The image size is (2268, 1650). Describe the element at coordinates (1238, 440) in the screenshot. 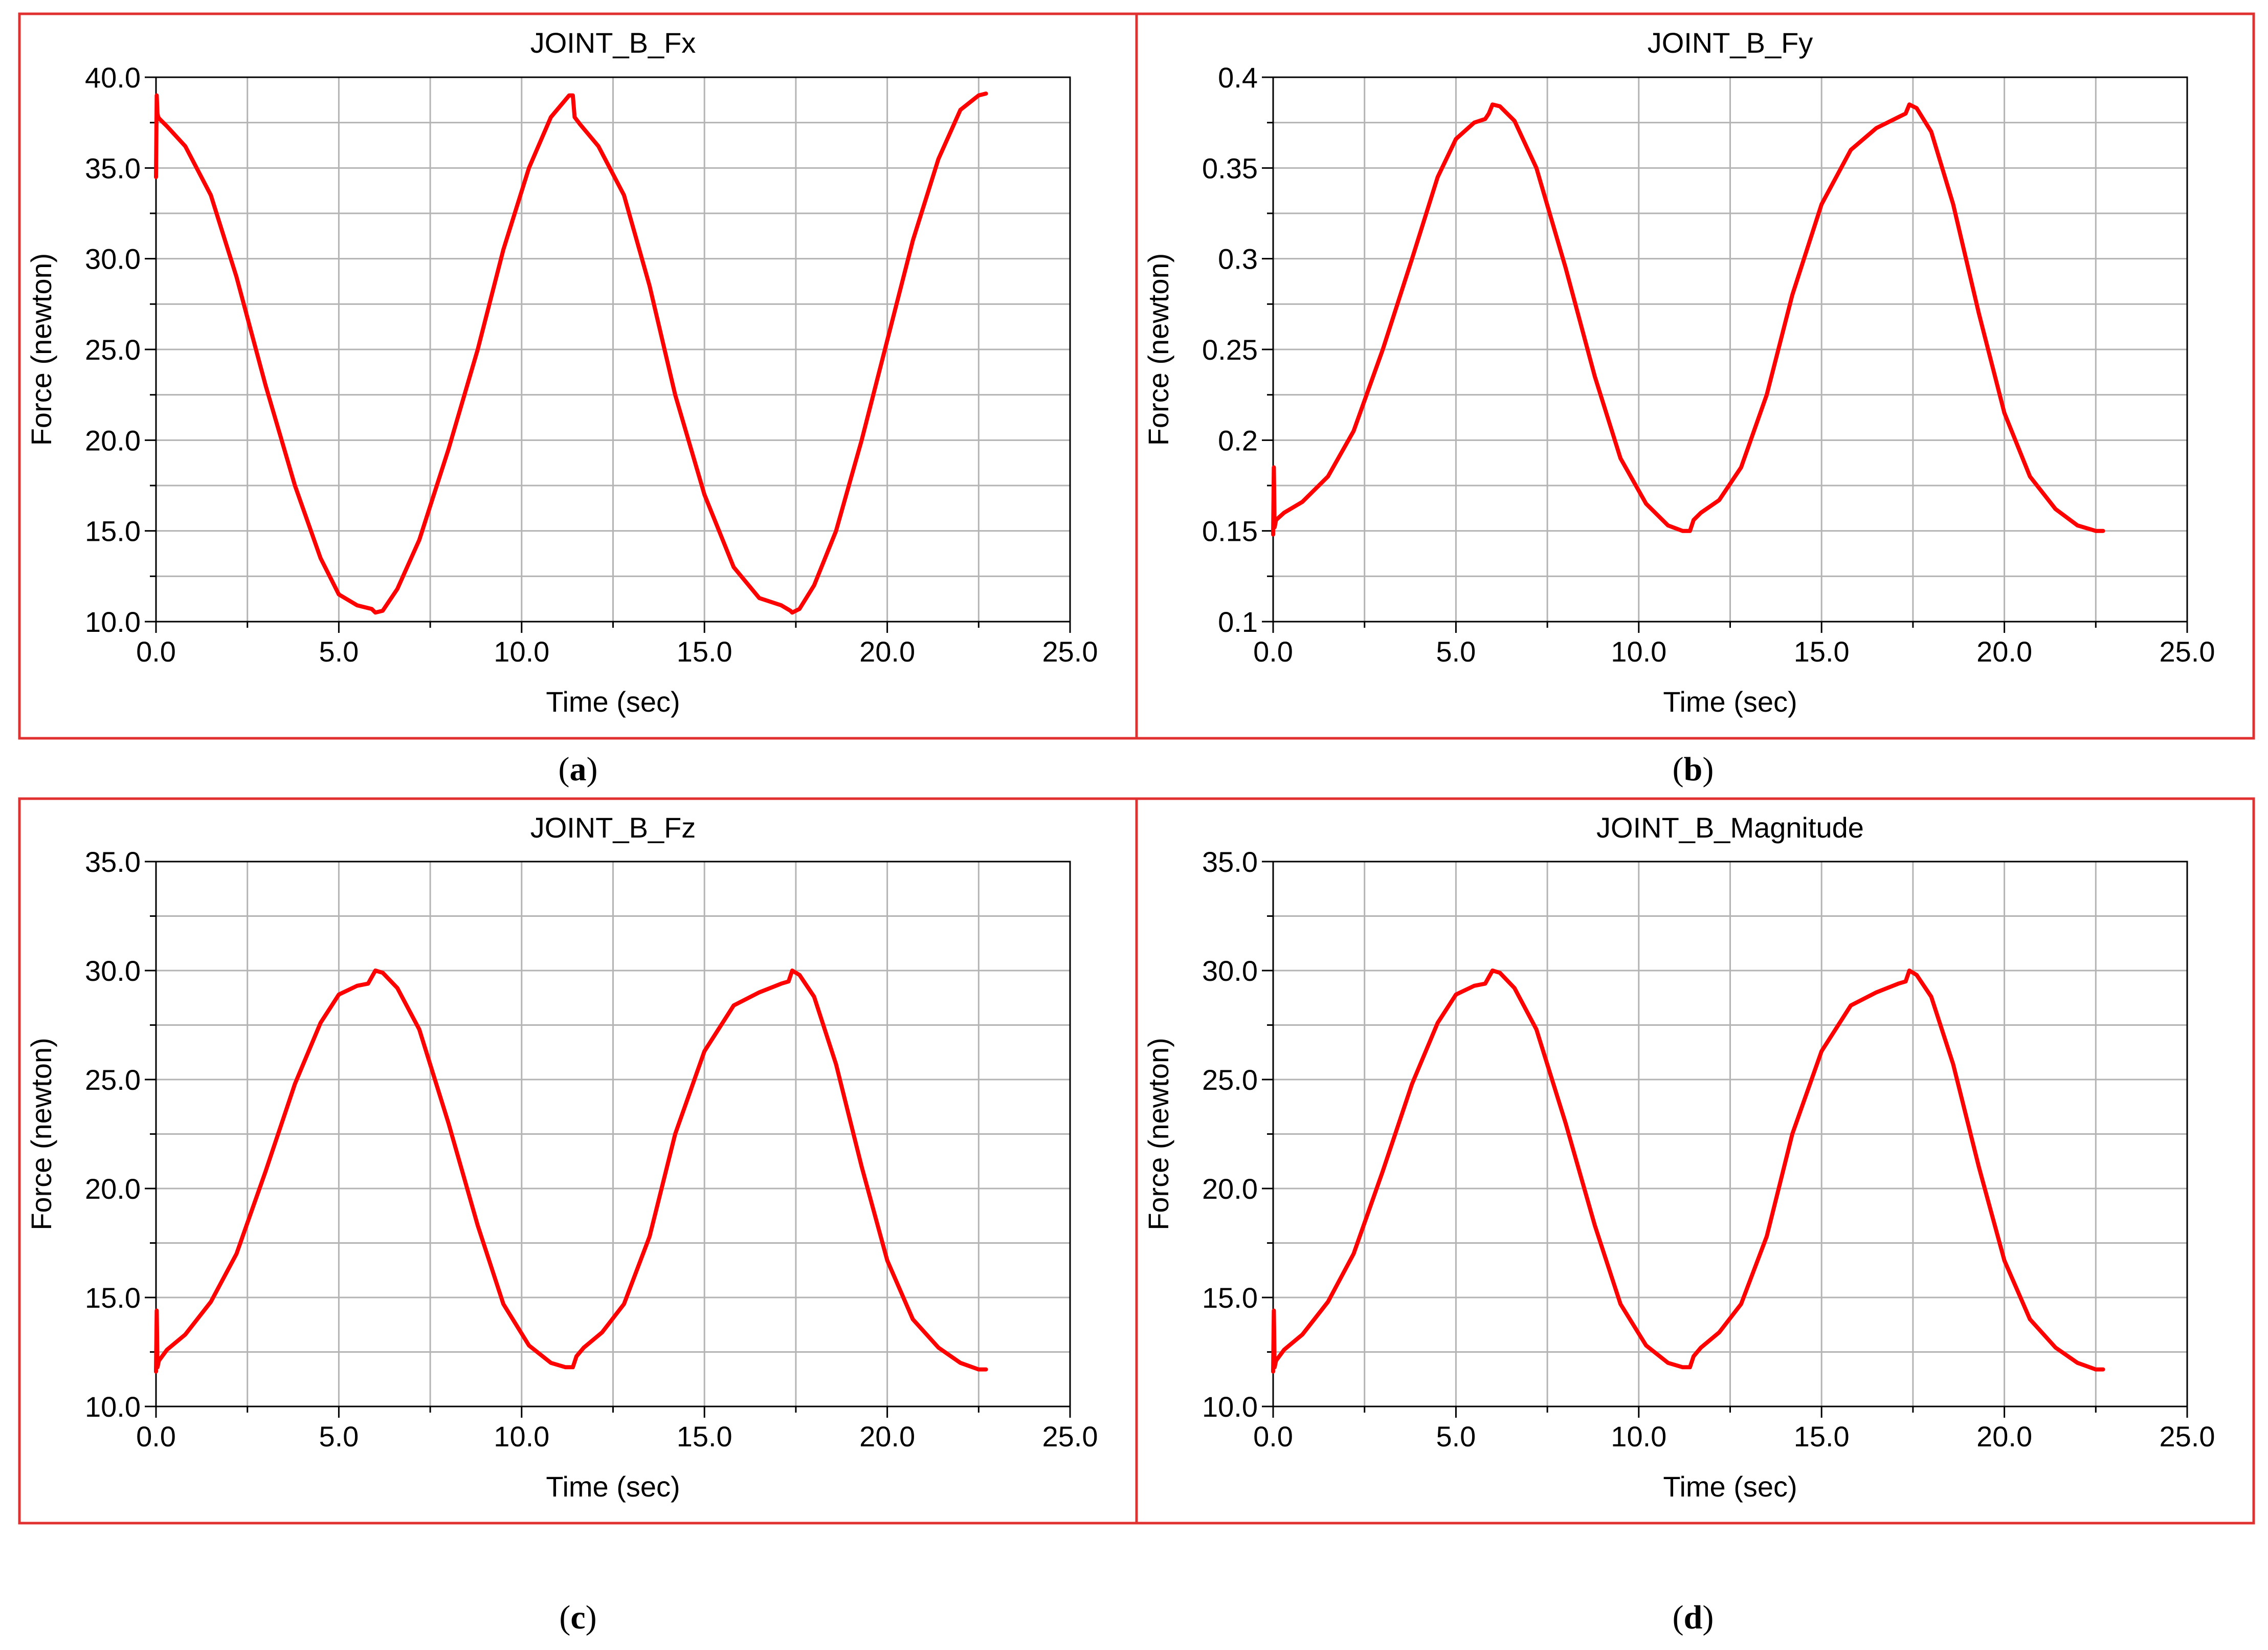

I see `y-tick-label: 0.2` at that location.